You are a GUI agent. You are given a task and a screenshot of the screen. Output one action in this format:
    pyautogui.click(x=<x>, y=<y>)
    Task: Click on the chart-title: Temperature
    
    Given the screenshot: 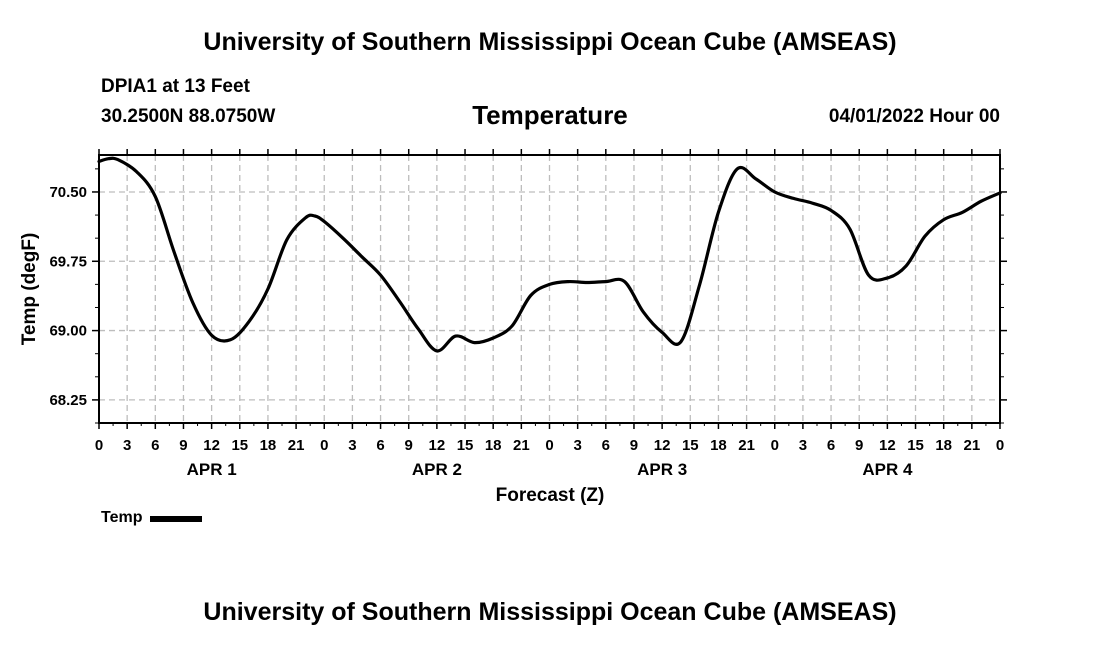 What is the action you would take?
    pyautogui.click(x=550, y=115)
    